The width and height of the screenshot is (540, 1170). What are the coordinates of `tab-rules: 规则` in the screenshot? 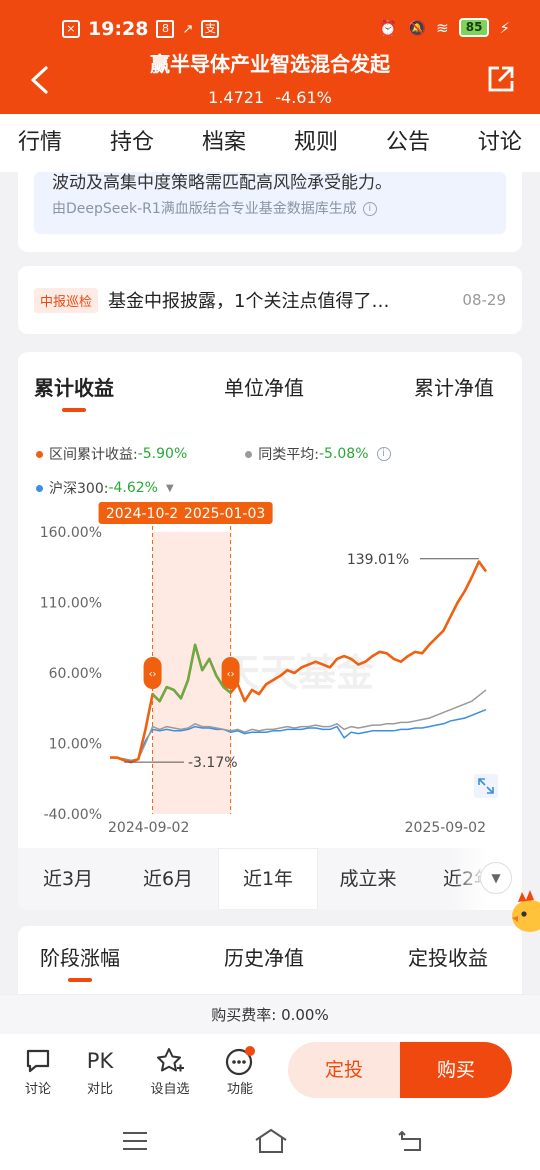 It's located at (315, 142).